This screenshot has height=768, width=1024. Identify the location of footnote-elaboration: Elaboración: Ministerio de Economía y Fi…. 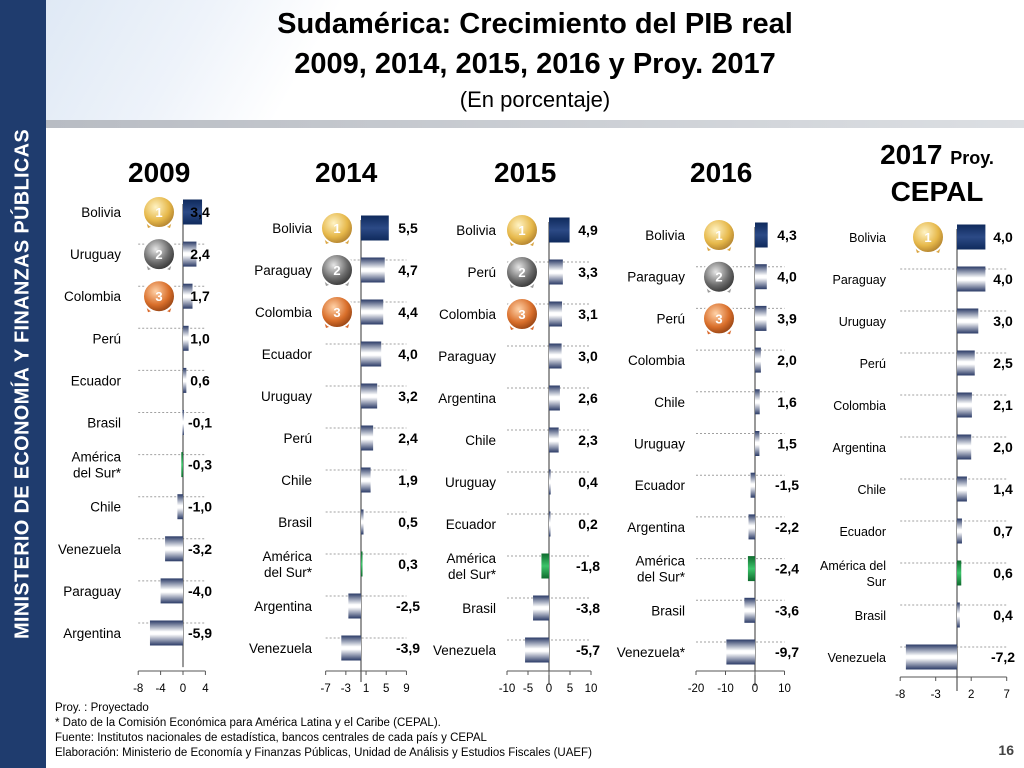
(323, 753).